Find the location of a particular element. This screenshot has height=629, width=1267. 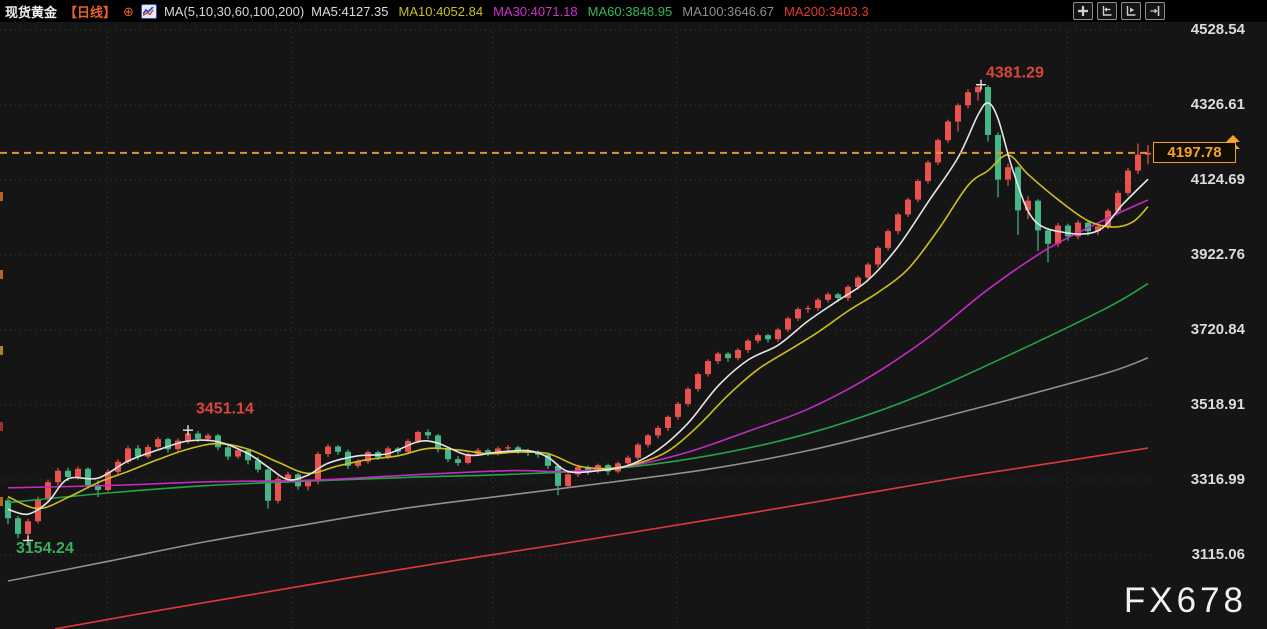

y-axis-label: 4326.61 is located at coordinates (1217, 104).